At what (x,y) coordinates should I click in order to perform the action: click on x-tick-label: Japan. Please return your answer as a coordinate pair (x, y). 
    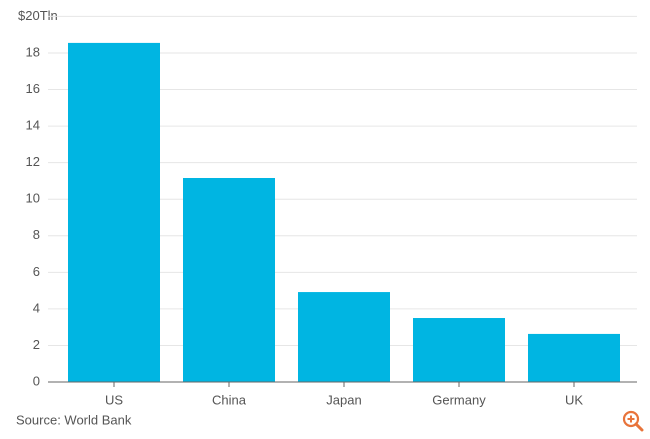
    Looking at the image, I should click on (343, 399).